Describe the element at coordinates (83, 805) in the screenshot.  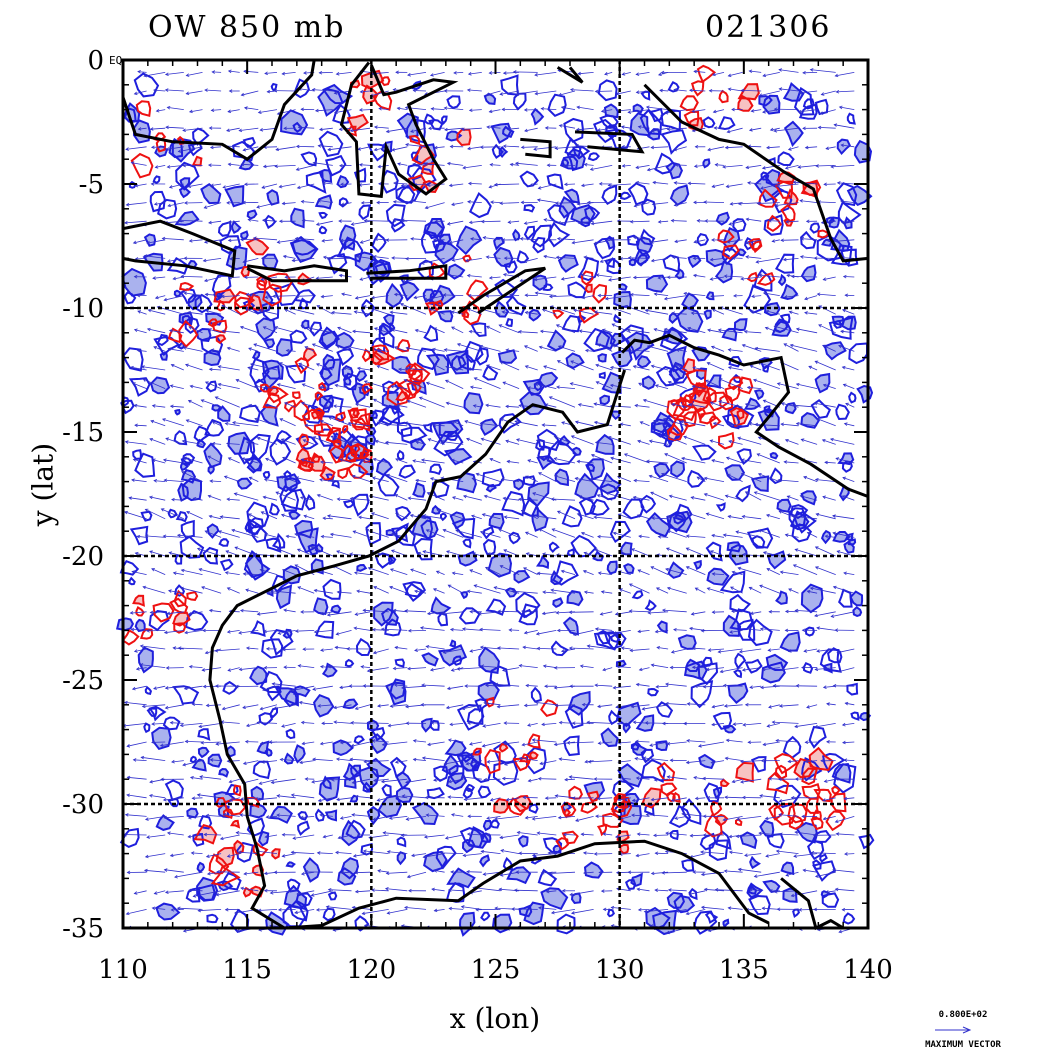
I see `y-tick-label: -30` at that location.